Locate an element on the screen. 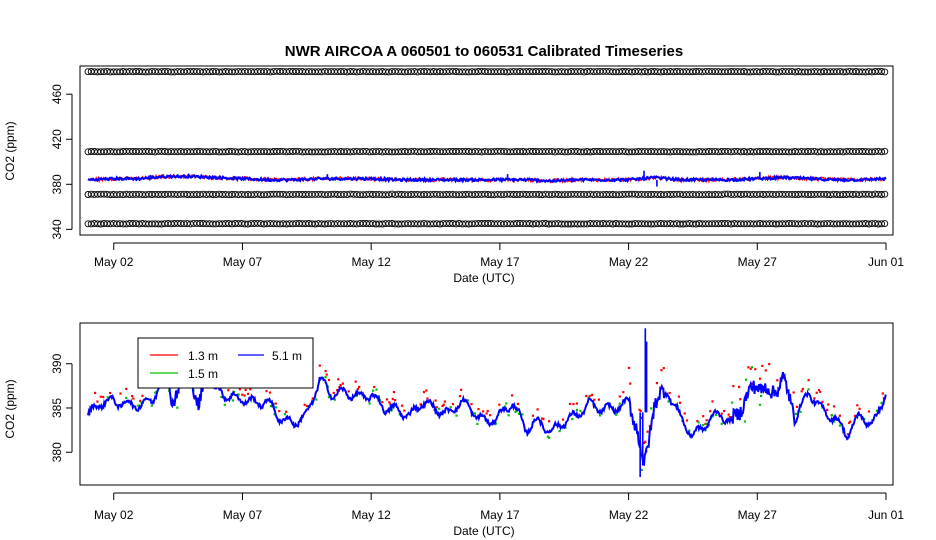 The height and width of the screenshot is (540, 936). top-y-tick-label: 460 is located at coordinates (57, 94).